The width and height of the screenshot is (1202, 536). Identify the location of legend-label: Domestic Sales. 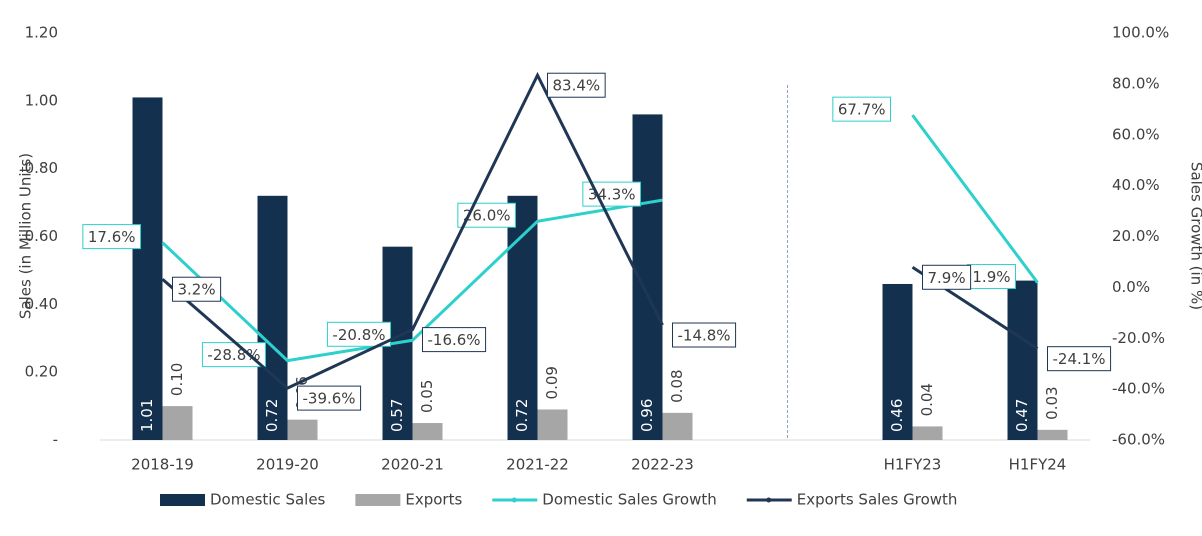
(268, 500).